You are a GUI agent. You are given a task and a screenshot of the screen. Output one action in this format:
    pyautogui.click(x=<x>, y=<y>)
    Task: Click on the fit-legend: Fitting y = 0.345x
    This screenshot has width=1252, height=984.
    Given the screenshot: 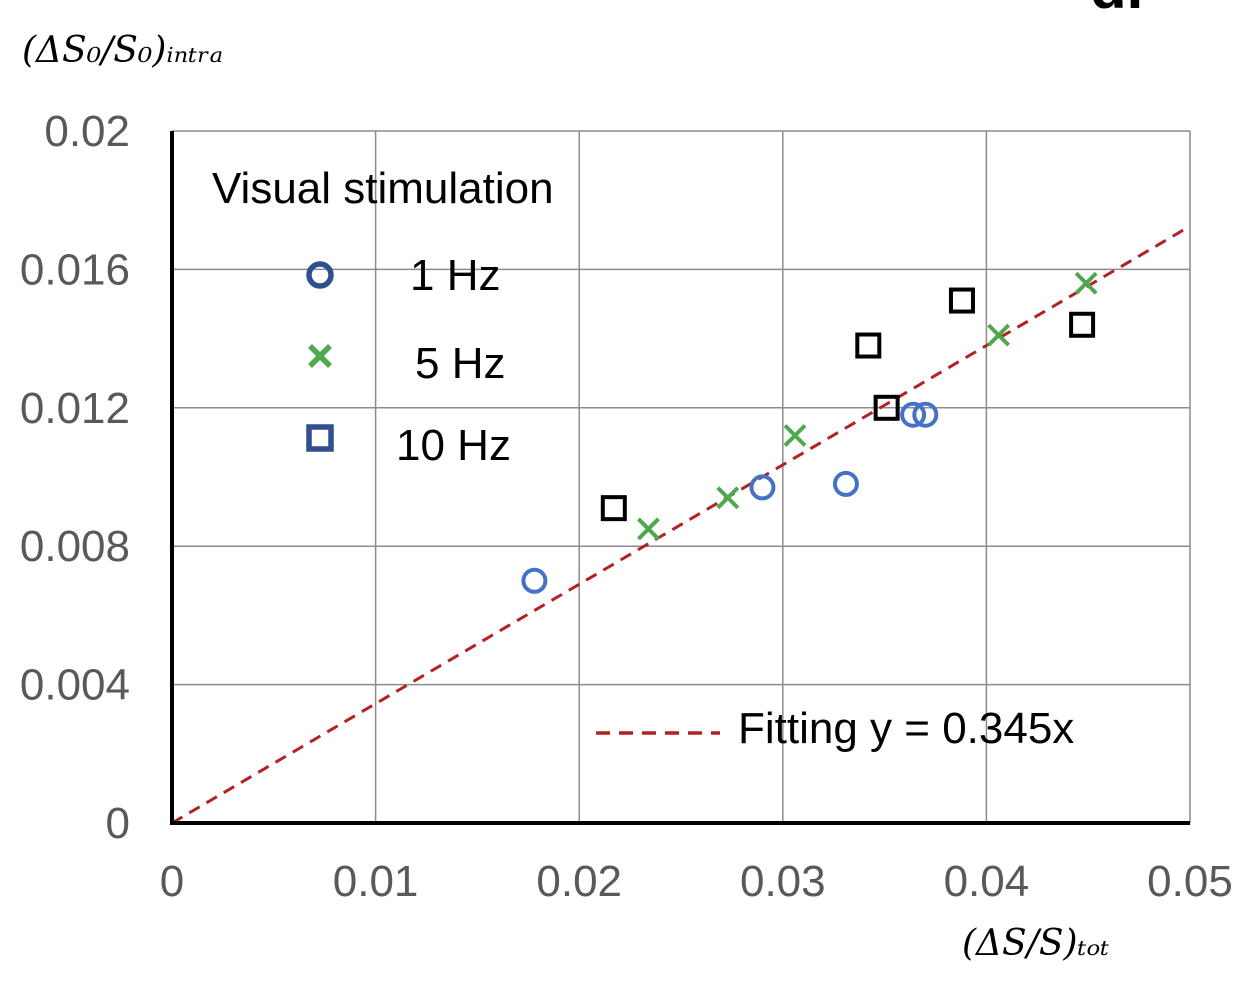 What is the action you would take?
    pyautogui.click(x=835, y=728)
    